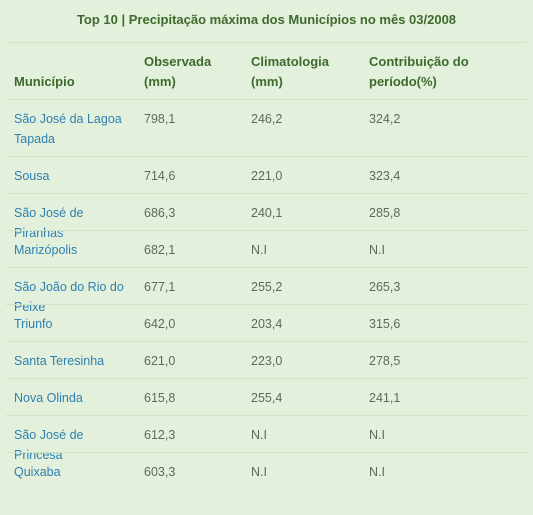  What do you see at coordinates (68, 129) in the screenshot?
I see `cell-municipio: São José da Lagoa Tapada` at bounding box center [68, 129].